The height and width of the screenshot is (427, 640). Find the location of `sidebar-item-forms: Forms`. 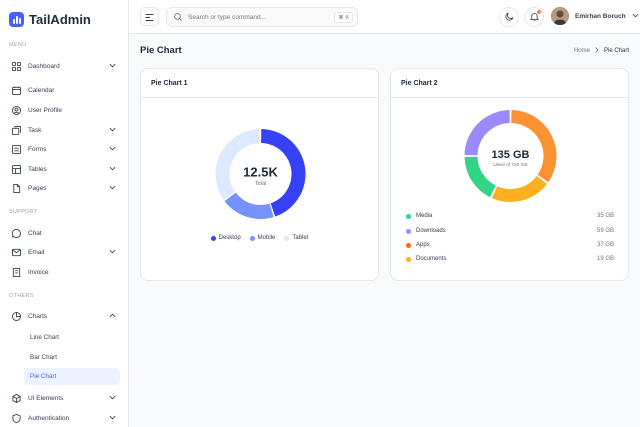

sidebar-item-forms: Forms is located at coordinates (64, 149).